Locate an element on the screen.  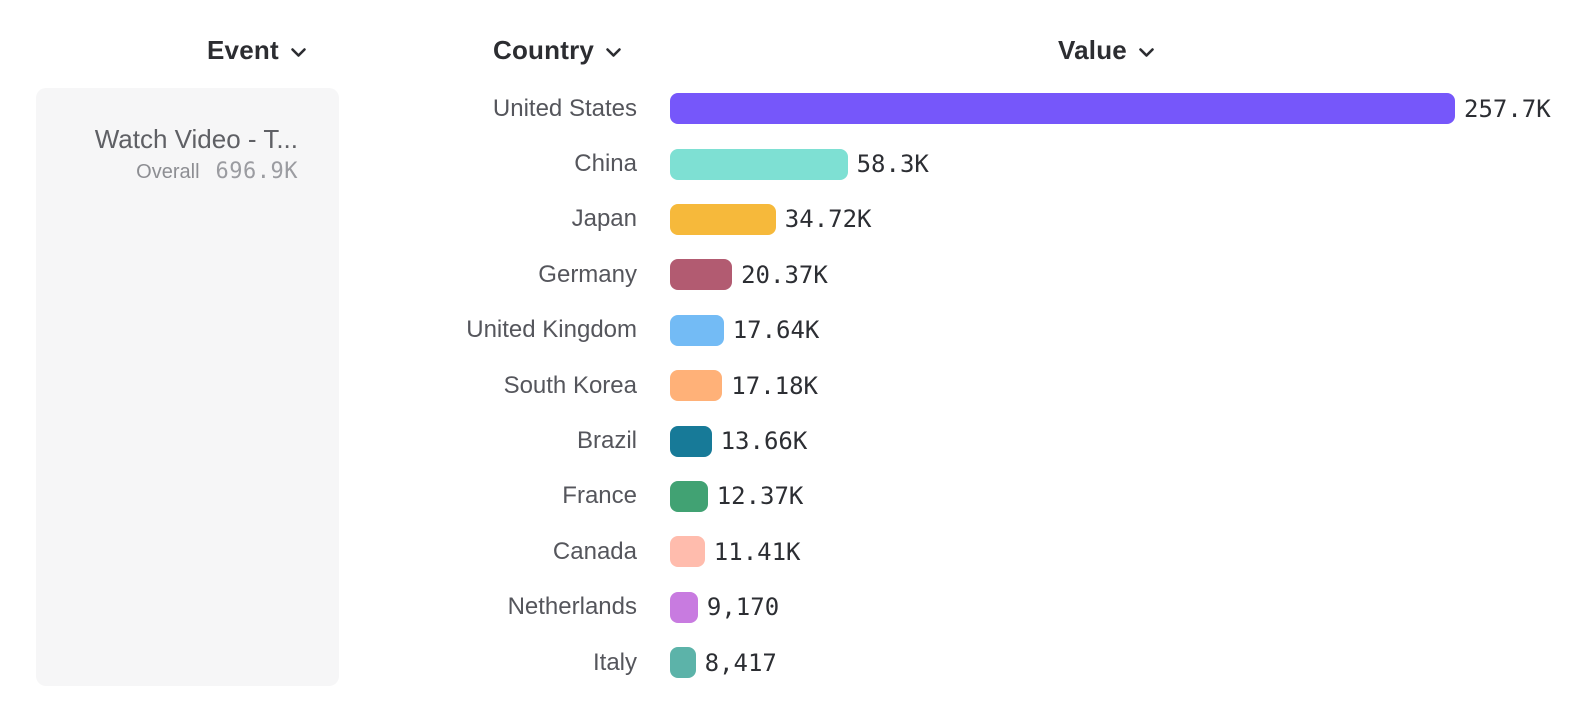
chart-row: Canada 11.41K is located at coordinates (792, 551).